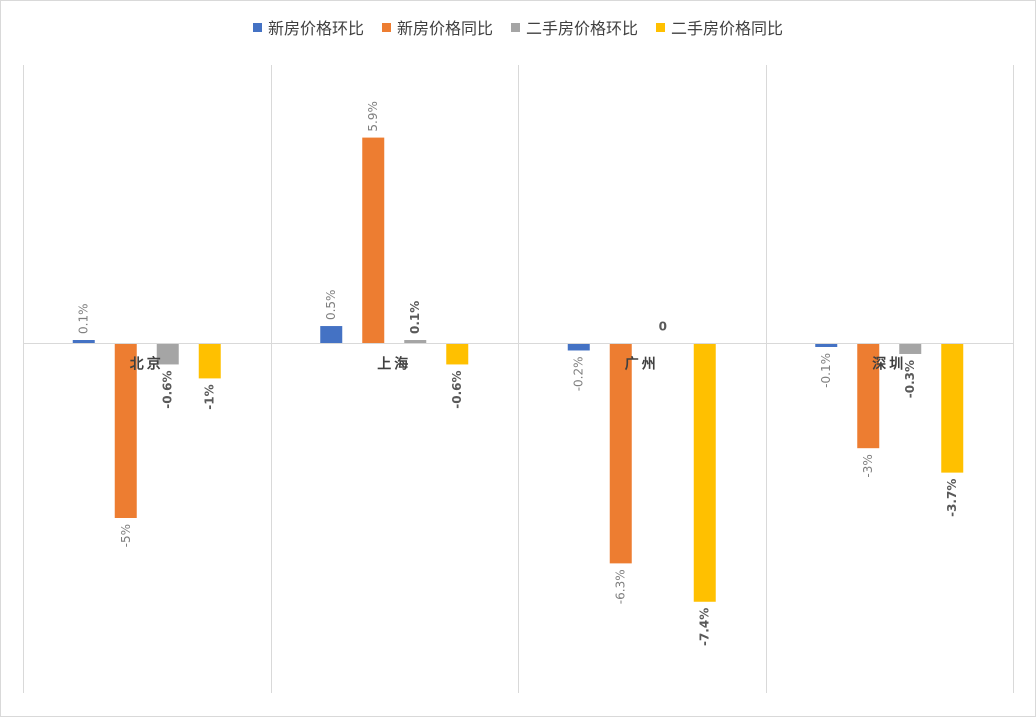 The height and width of the screenshot is (717, 1036). What do you see at coordinates (209, 361) in the screenshot?
I see `bar-s4-c1` at bounding box center [209, 361].